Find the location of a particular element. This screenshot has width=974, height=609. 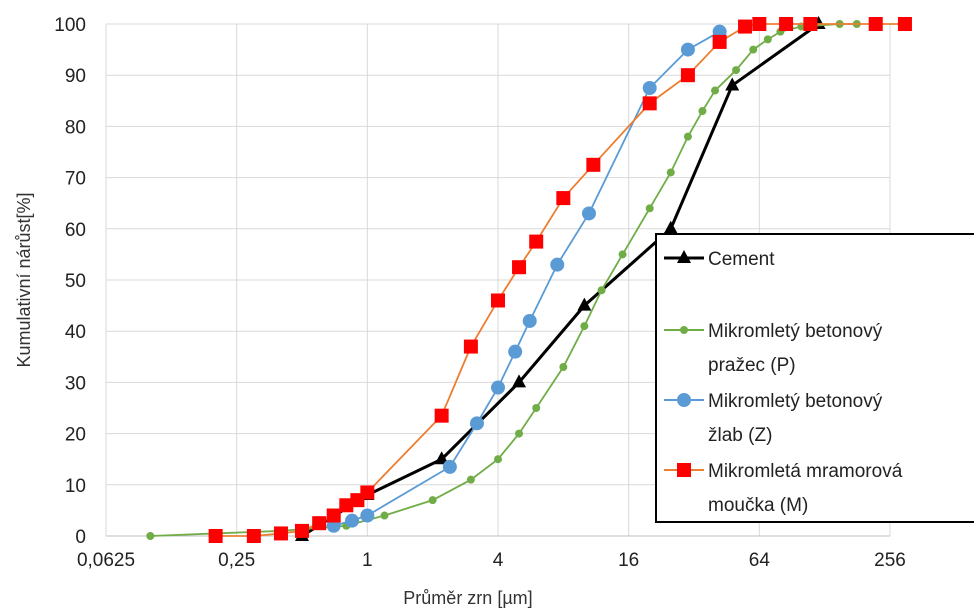

legend-item-1: Cement is located at coordinates (719, 259).